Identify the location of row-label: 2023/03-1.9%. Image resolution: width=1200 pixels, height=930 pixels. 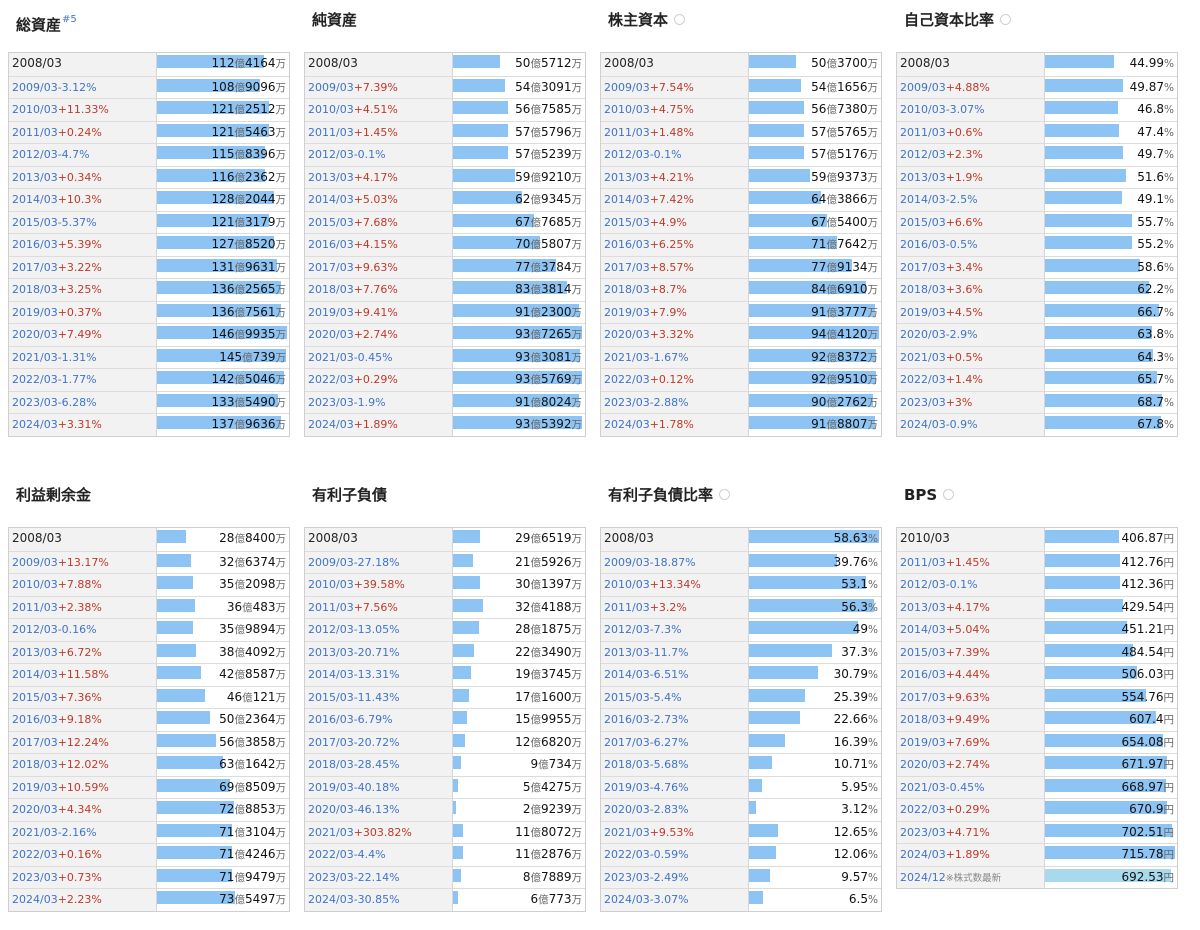
(379, 402).